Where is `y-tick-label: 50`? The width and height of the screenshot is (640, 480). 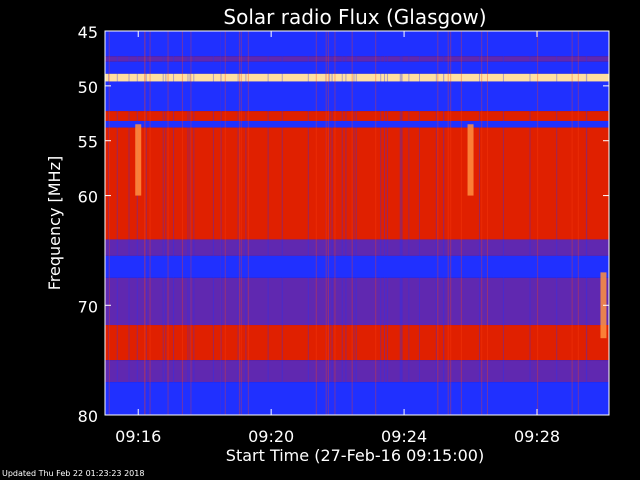
y-tick-label: 50 is located at coordinates (88, 87).